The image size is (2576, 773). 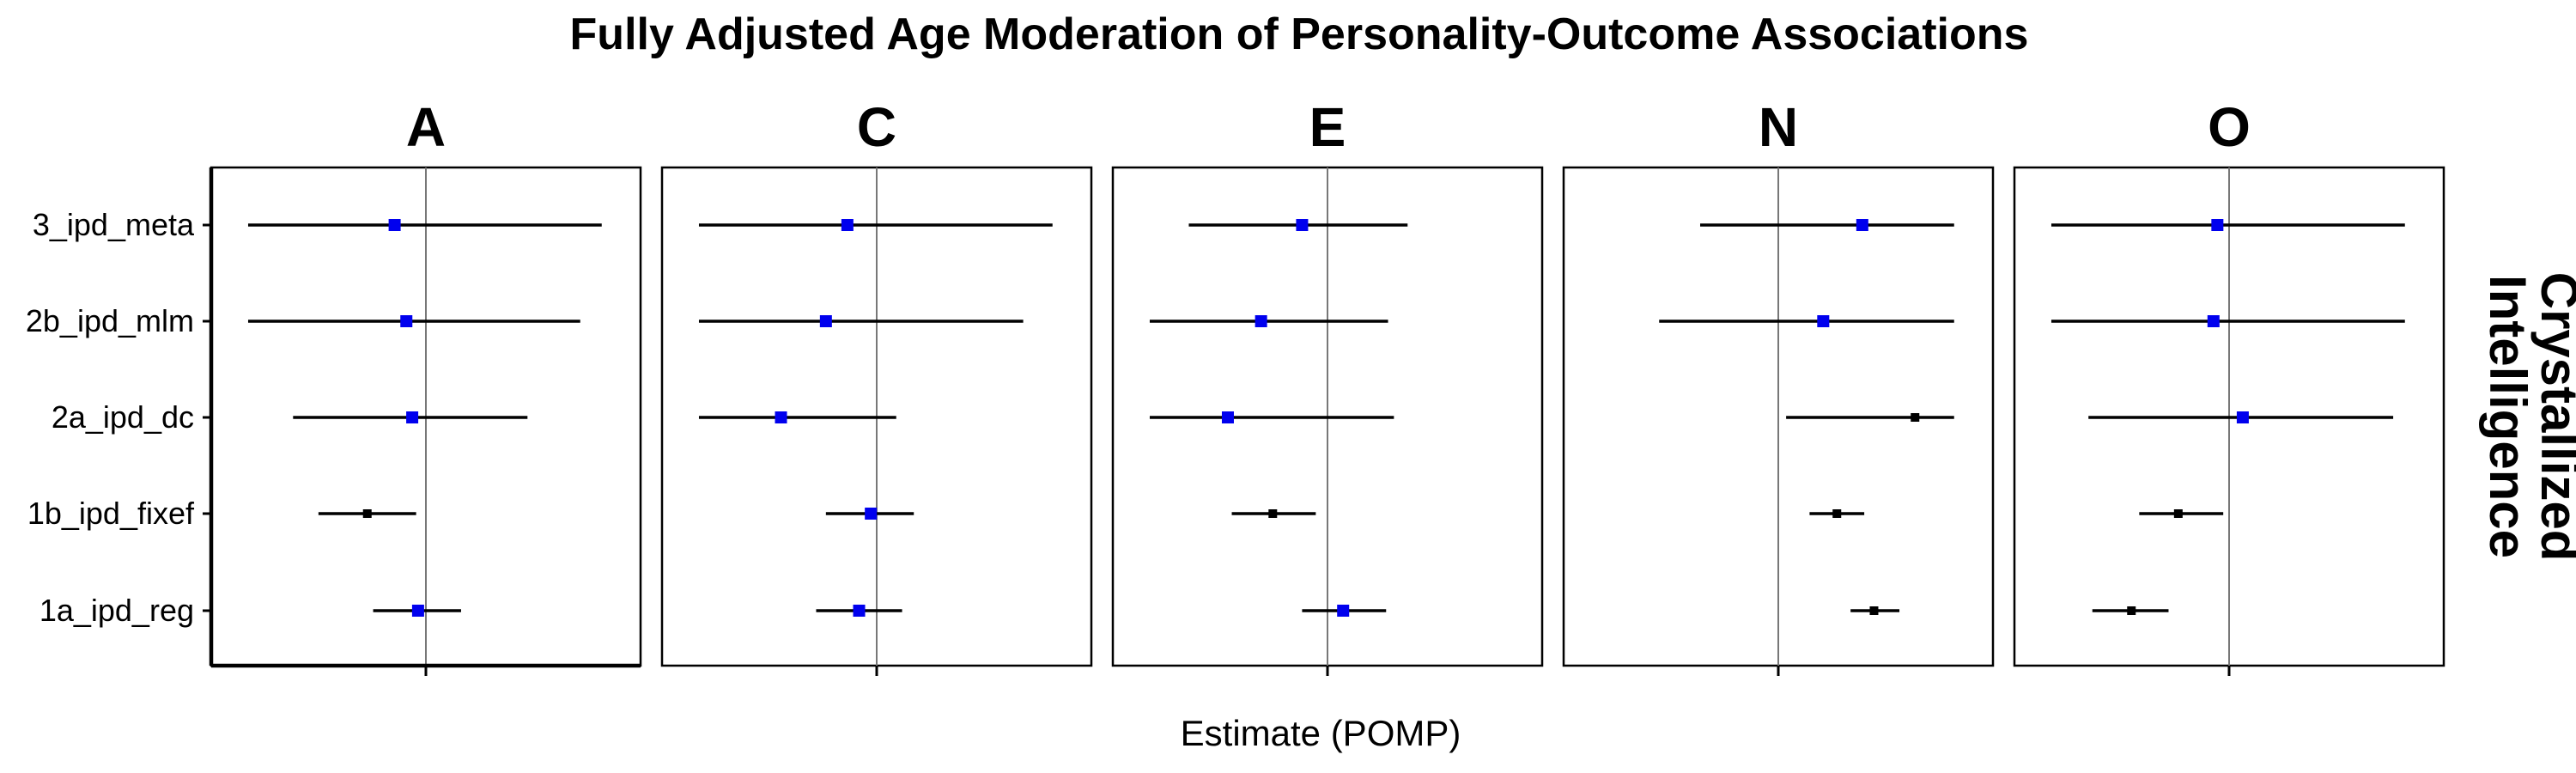 I want to click on facet-label: O, so click(x=2229, y=127).